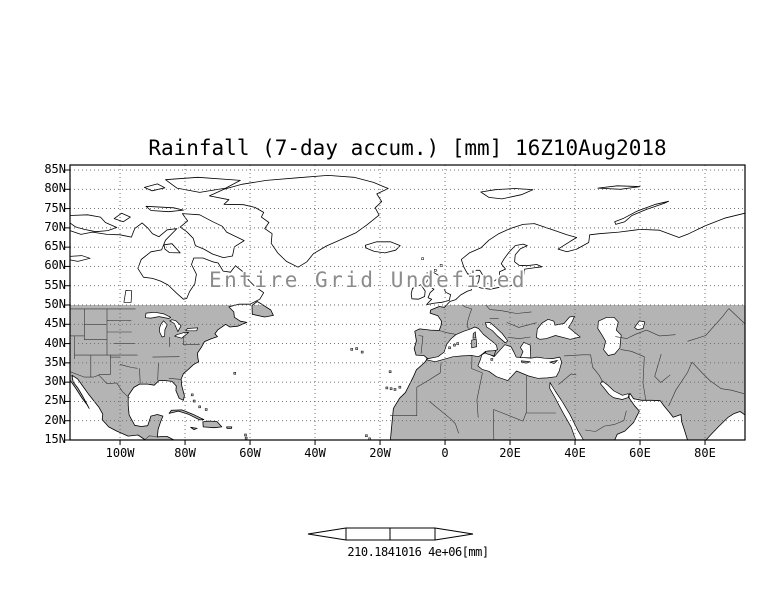  What do you see at coordinates (315, 453) in the screenshot?
I see `x-axis-label: 40W` at bounding box center [315, 453].